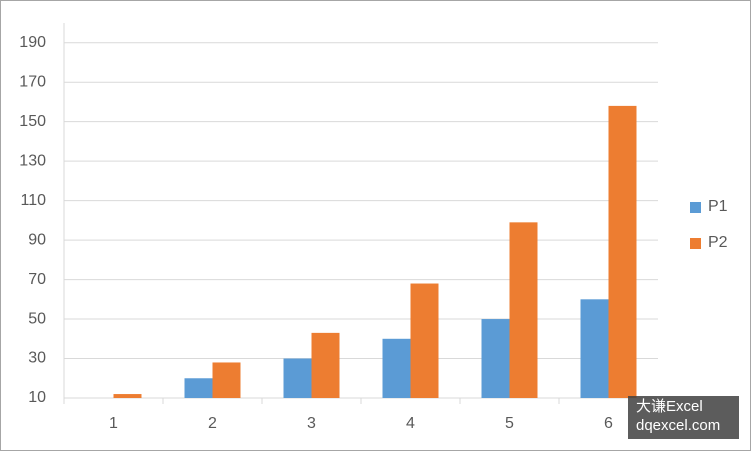 This screenshot has height=451, width=751. I want to click on y-tick-label: 70, so click(37, 279).